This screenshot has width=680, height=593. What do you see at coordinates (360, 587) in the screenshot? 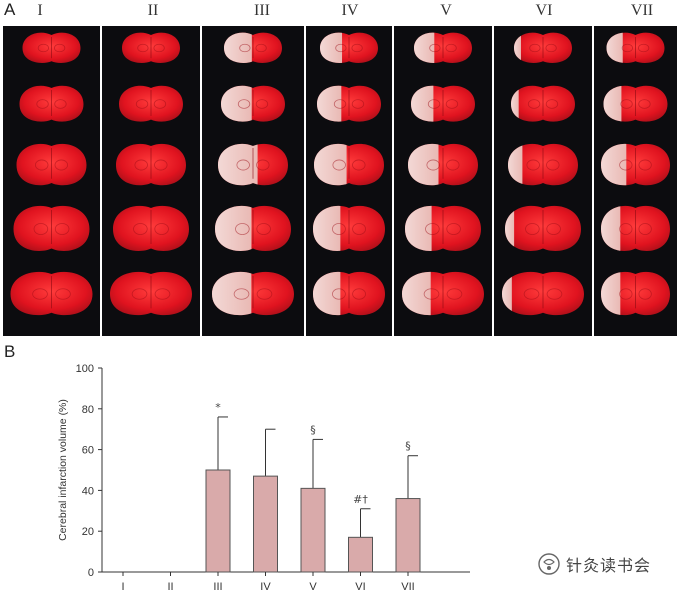
I see `x-tick-label-VI: VI` at bounding box center [360, 587].